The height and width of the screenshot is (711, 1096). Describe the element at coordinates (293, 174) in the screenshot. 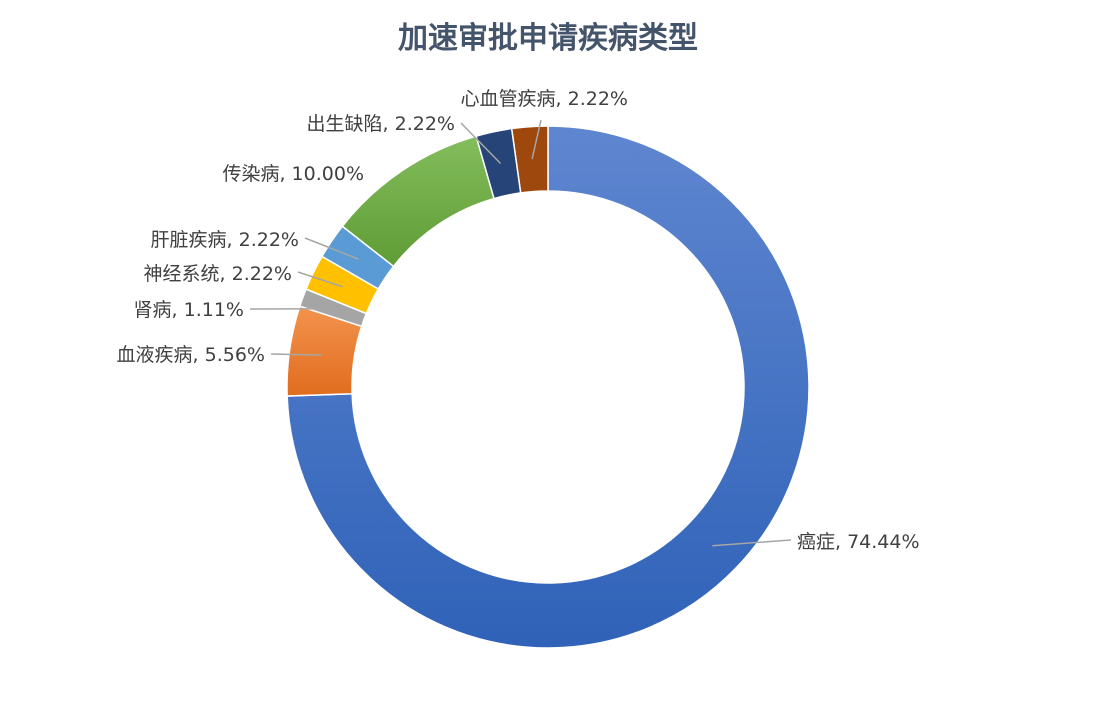

I see `slice-label-6: 传染病, 10.00%` at that location.